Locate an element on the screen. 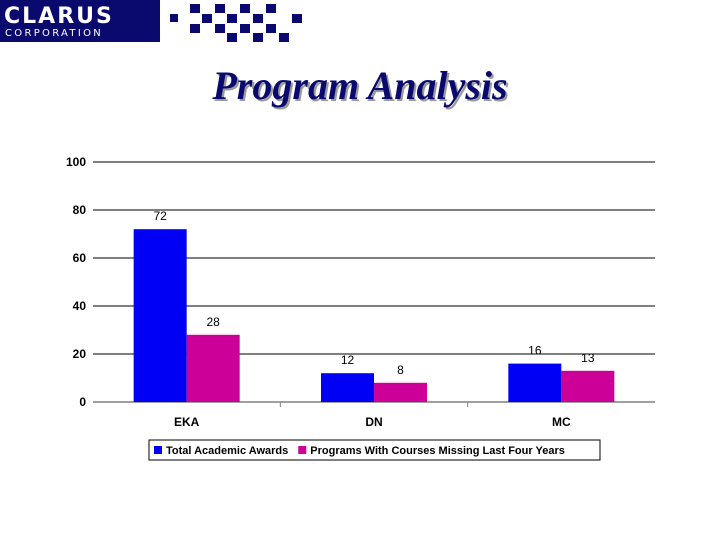  data-label: 16 is located at coordinates (535, 351).